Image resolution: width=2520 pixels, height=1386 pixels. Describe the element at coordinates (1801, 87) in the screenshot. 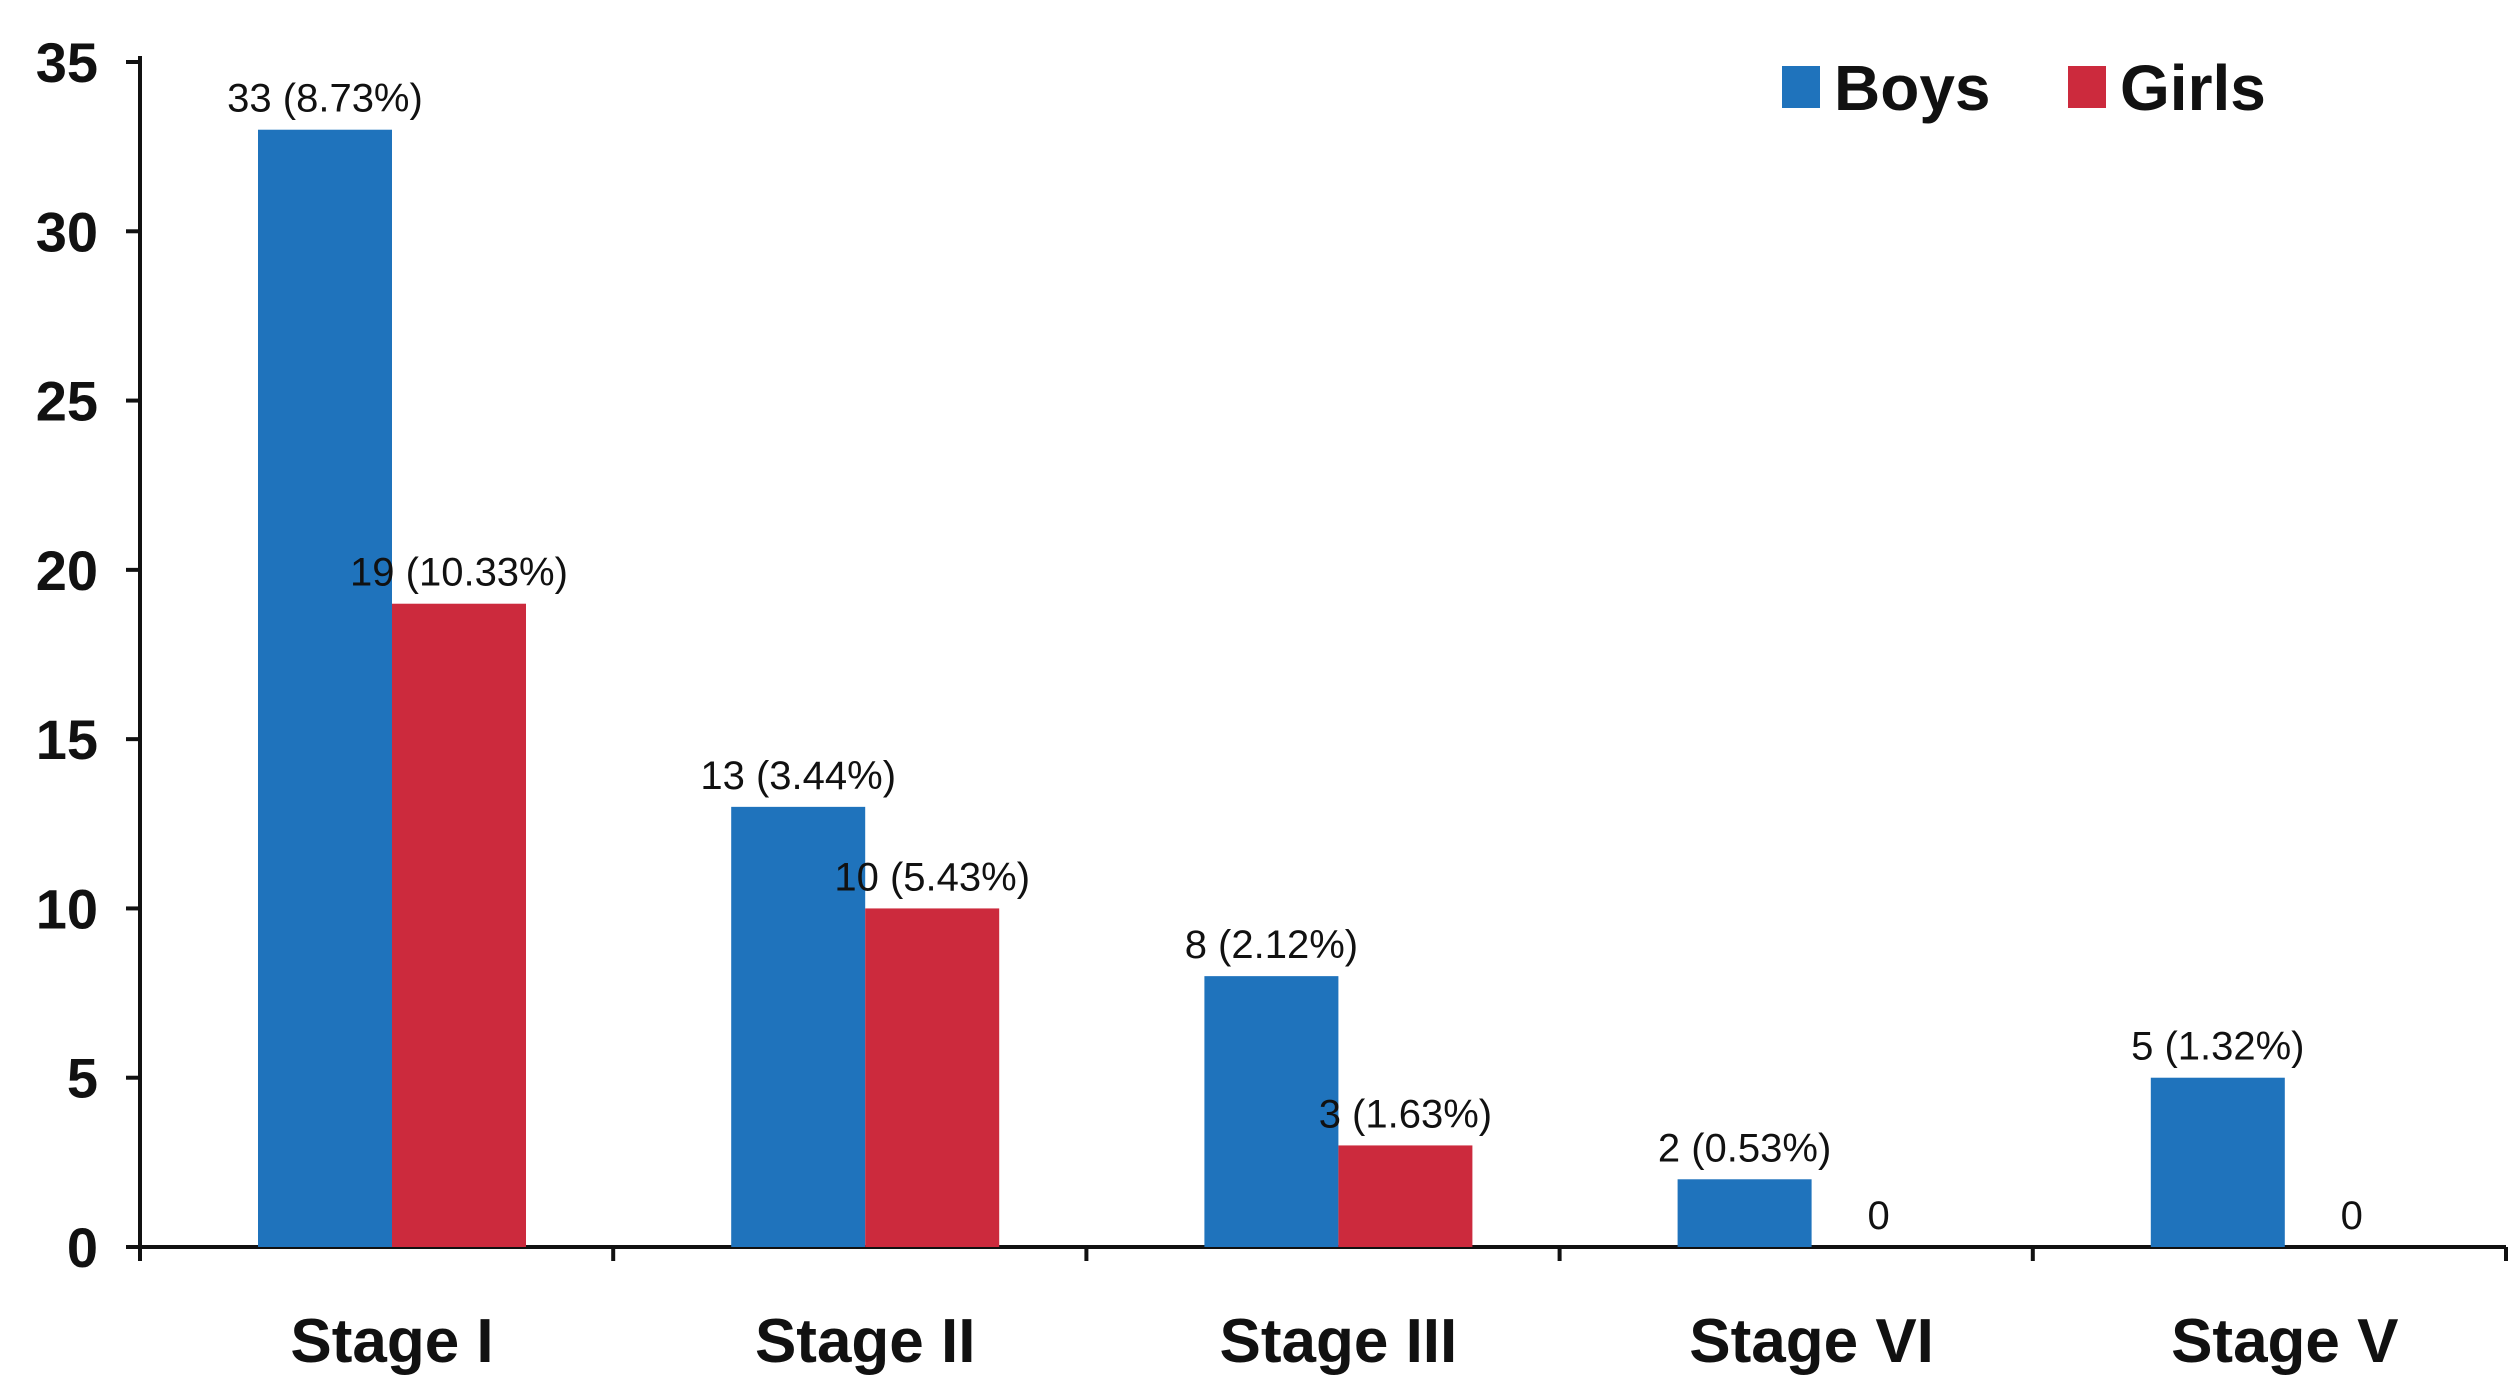

I see `legend-swatch-boys` at that location.